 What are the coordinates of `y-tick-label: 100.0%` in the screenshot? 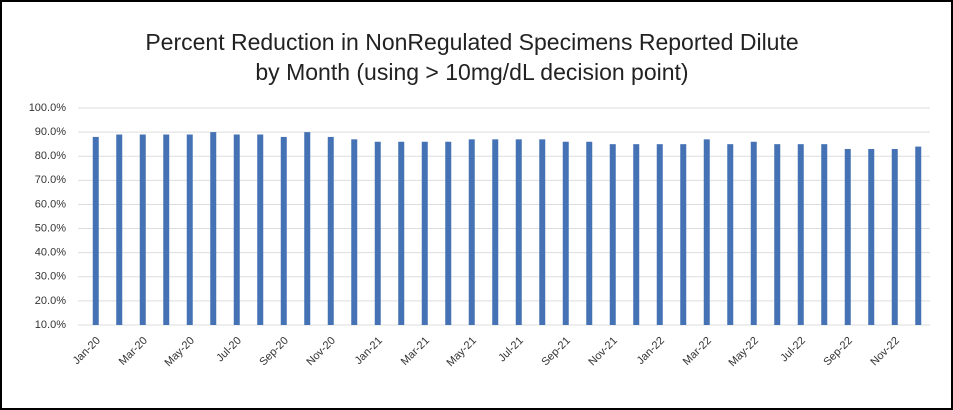 It's located at (48, 108).